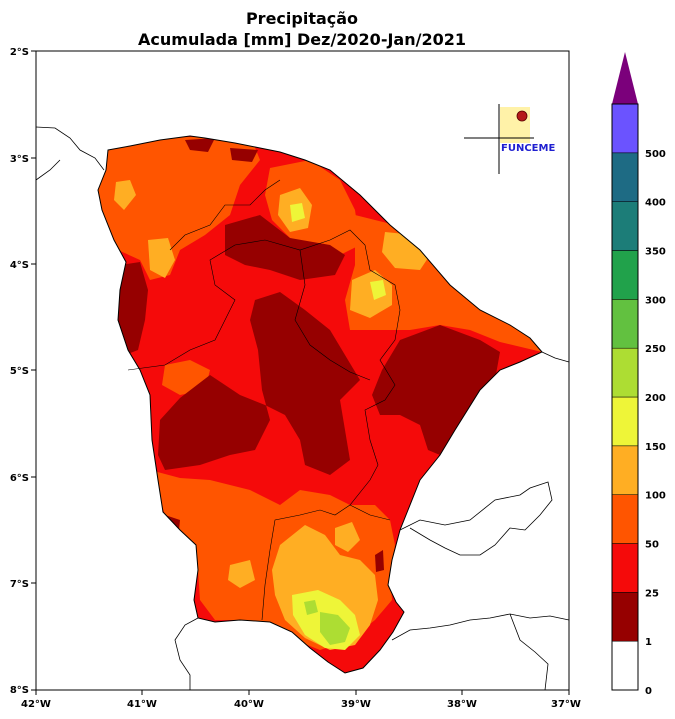  I want to click on colorbar-label: 25, so click(652, 593).